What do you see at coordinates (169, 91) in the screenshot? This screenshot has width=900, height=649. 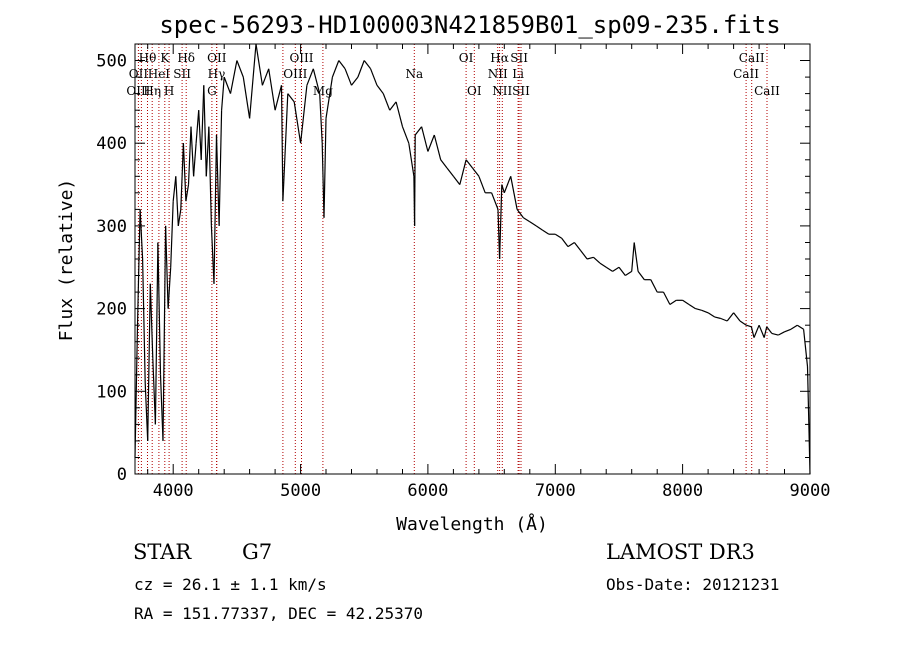 I see `spectral-line-label: H` at bounding box center [169, 91].